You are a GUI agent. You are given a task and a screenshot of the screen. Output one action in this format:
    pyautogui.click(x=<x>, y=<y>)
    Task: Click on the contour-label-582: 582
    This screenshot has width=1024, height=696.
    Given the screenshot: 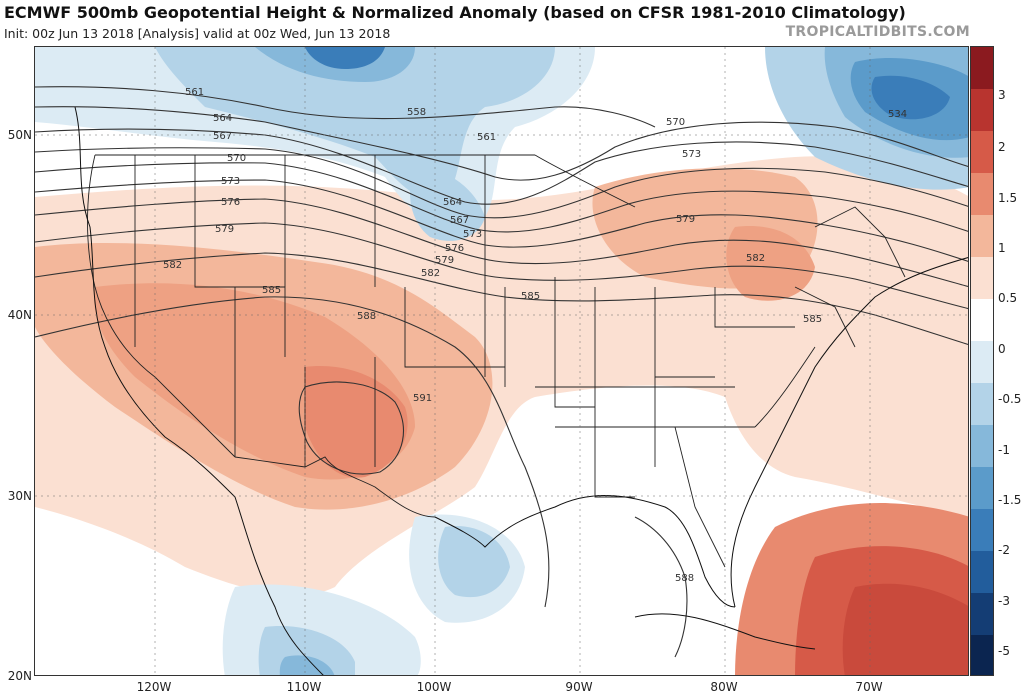 What is the action you would take?
    pyautogui.click(x=172, y=265)
    